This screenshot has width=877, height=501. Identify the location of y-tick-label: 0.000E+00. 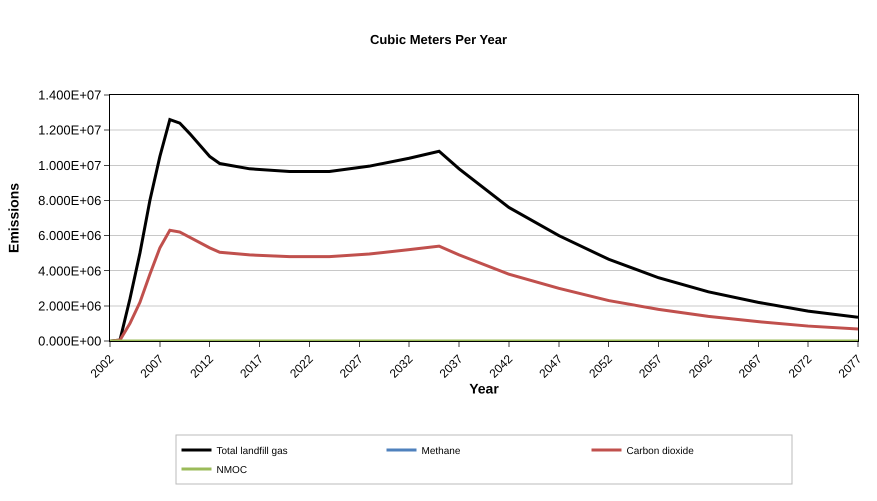
(70, 341).